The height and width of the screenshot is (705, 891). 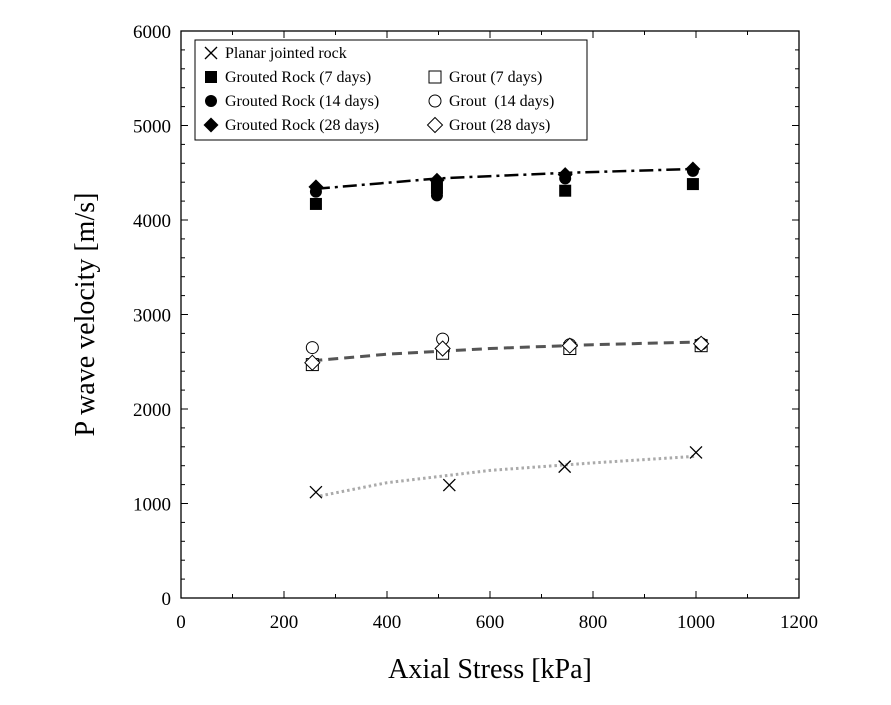 I want to click on x-tick-label: 800, so click(x=593, y=622).